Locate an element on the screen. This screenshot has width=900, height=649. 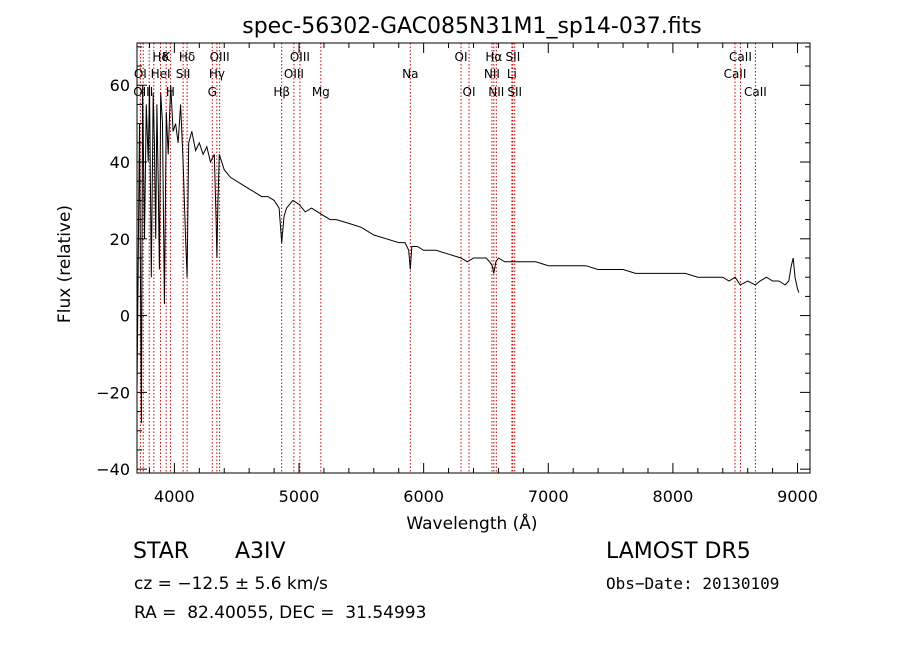
x-tick-label: 7000 is located at coordinates (548, 496).